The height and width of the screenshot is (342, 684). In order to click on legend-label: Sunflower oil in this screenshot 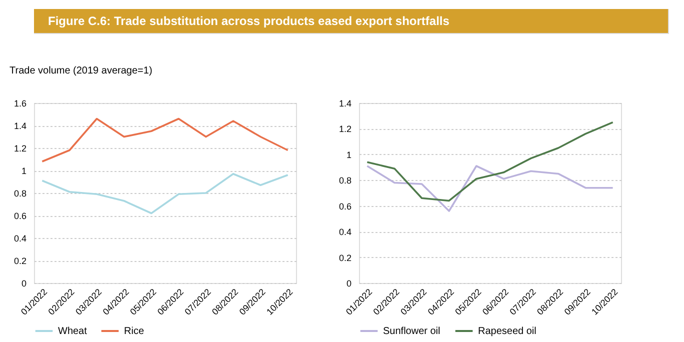, I will do `click(411, 331)`.